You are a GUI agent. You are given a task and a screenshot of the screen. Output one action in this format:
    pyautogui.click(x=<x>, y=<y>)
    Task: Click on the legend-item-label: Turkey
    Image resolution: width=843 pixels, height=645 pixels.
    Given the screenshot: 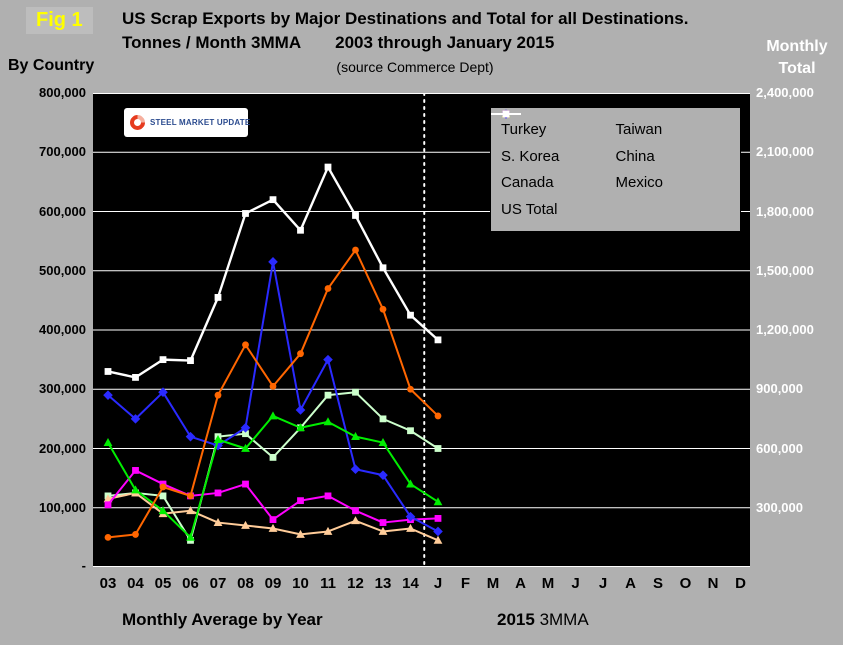 What is the action you would take?
    pyautogui.click(x=524, y=130)
    